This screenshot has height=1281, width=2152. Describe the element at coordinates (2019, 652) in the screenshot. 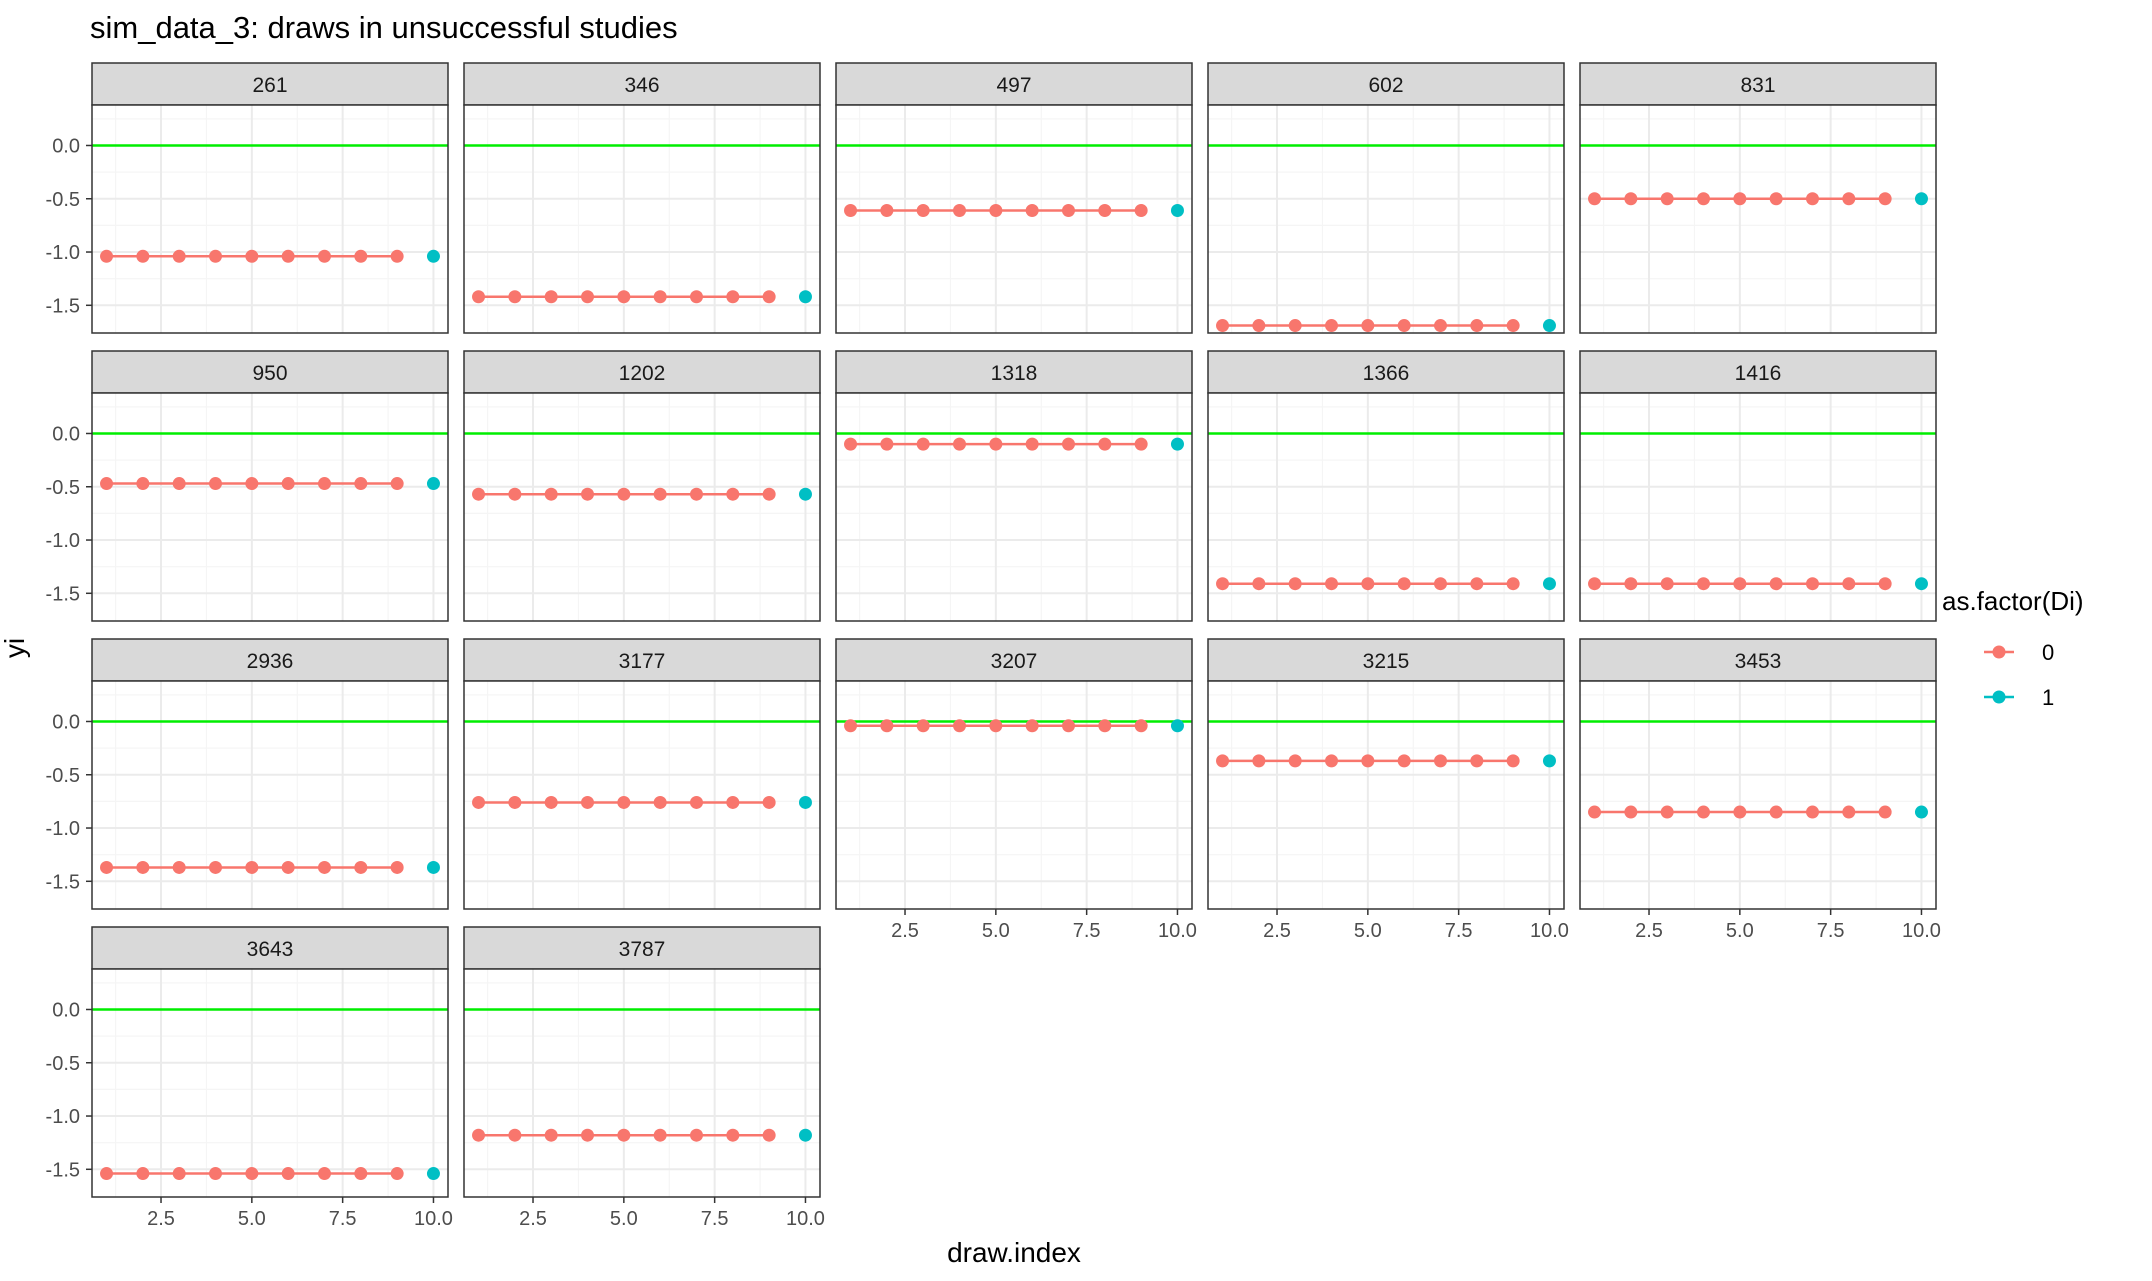

I see `legend-item-0: 0` at that location.